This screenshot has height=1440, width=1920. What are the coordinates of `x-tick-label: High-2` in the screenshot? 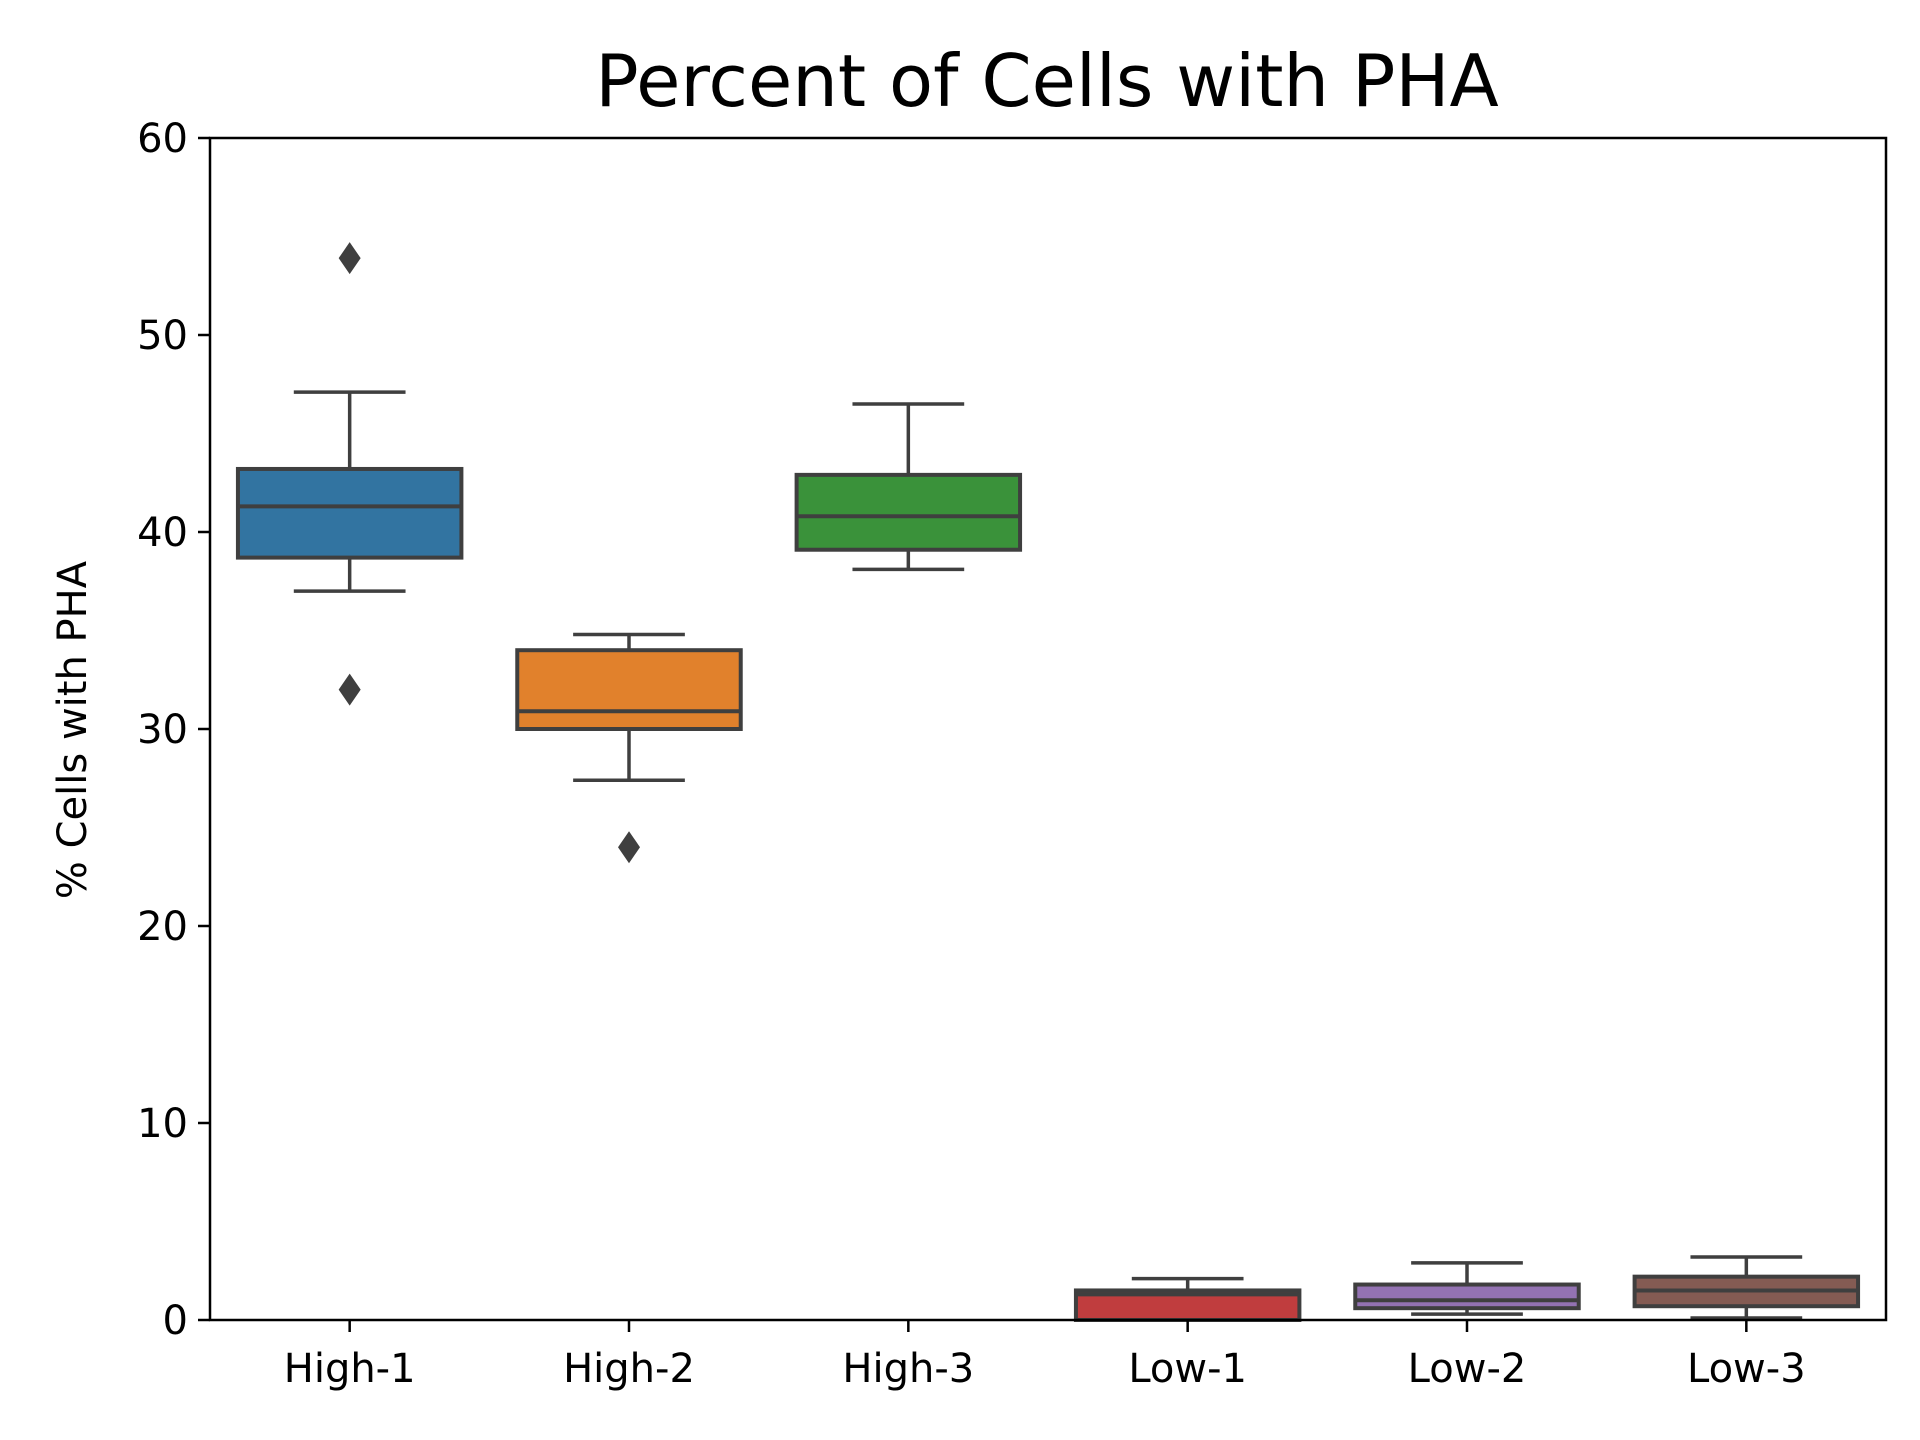 It's located at (629, 1369).